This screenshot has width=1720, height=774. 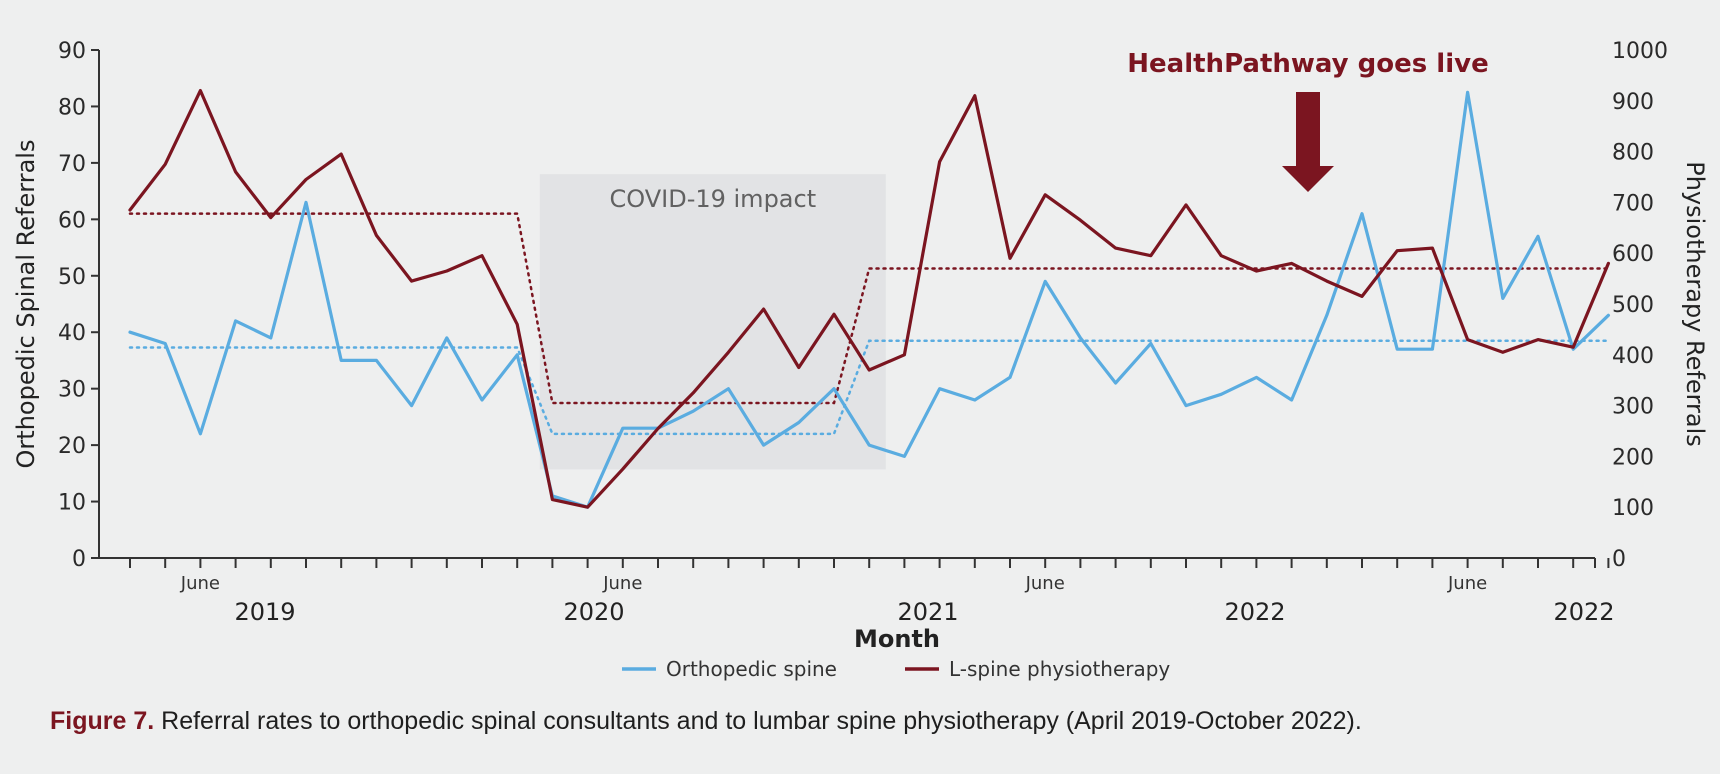 I want to click on covid-label: COVID-19 impact, so click(x=712, y=199).